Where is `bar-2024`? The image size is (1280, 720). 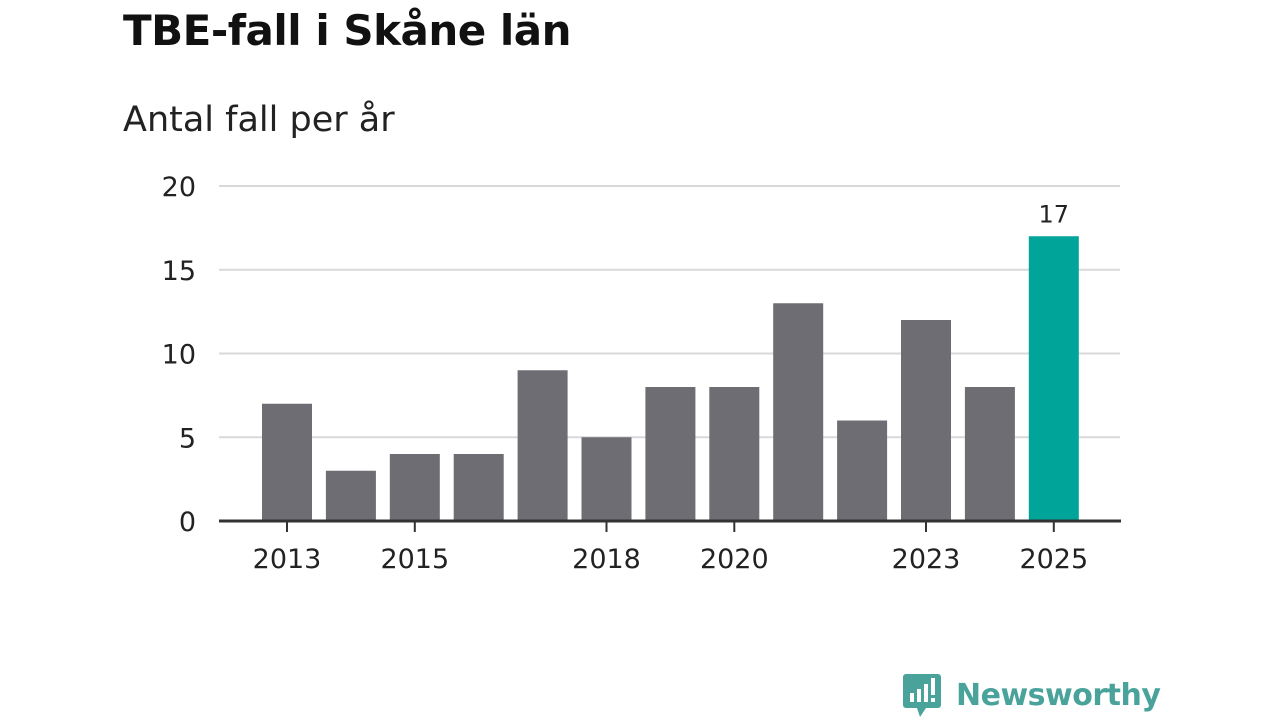
bar-2024 is located at coordinates (989, 454).